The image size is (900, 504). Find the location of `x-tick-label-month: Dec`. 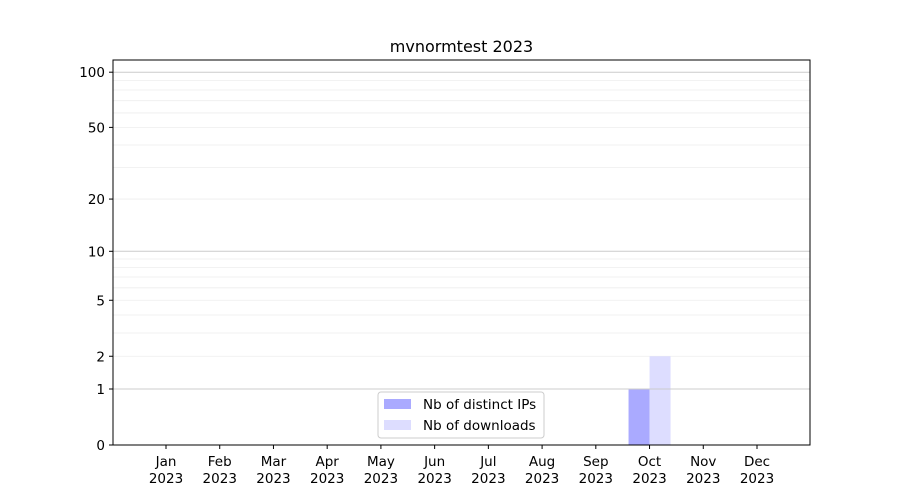

x-tick-label-month: Dec is located at coordinates (757, 462).